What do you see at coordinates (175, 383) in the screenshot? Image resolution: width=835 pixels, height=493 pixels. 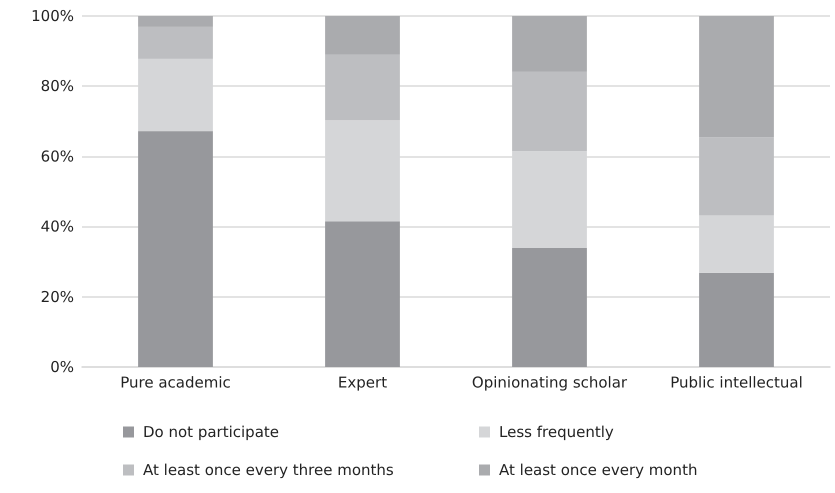 I see `x-tick-label: Pure academic` at bounding box center [175, 383].